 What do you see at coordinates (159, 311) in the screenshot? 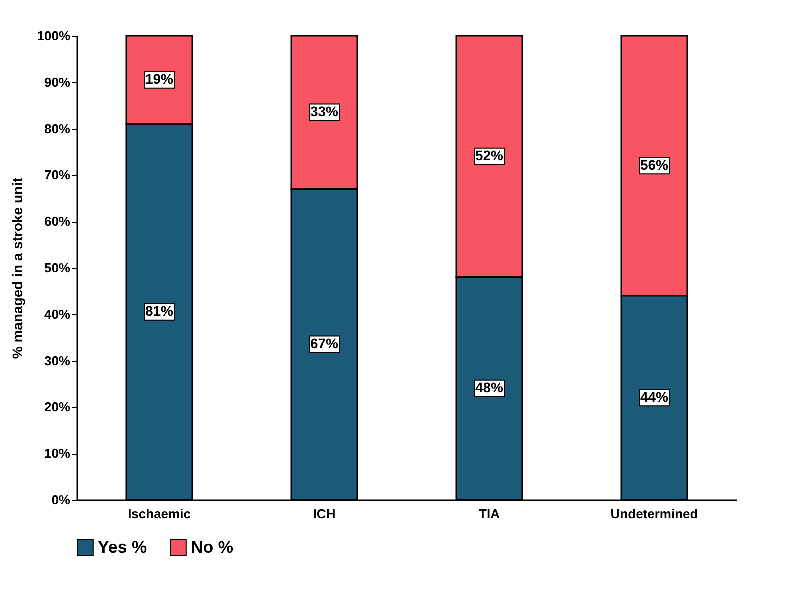
I see `data-label: 81%` at bounding box center [159, 311].